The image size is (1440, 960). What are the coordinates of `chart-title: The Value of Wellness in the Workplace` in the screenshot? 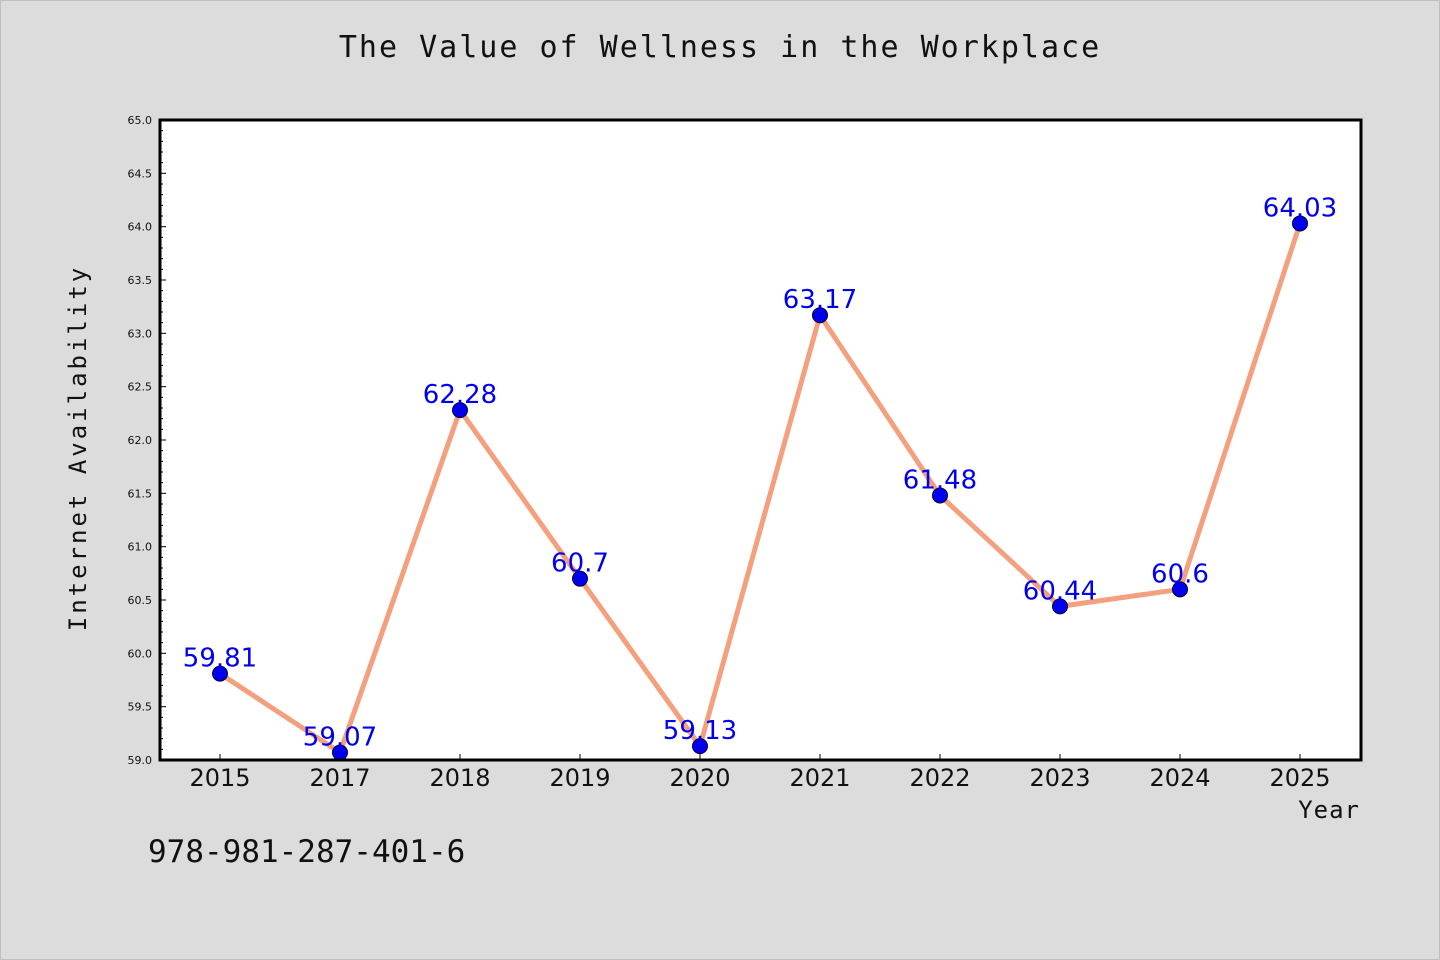 It's located at (720, 47).